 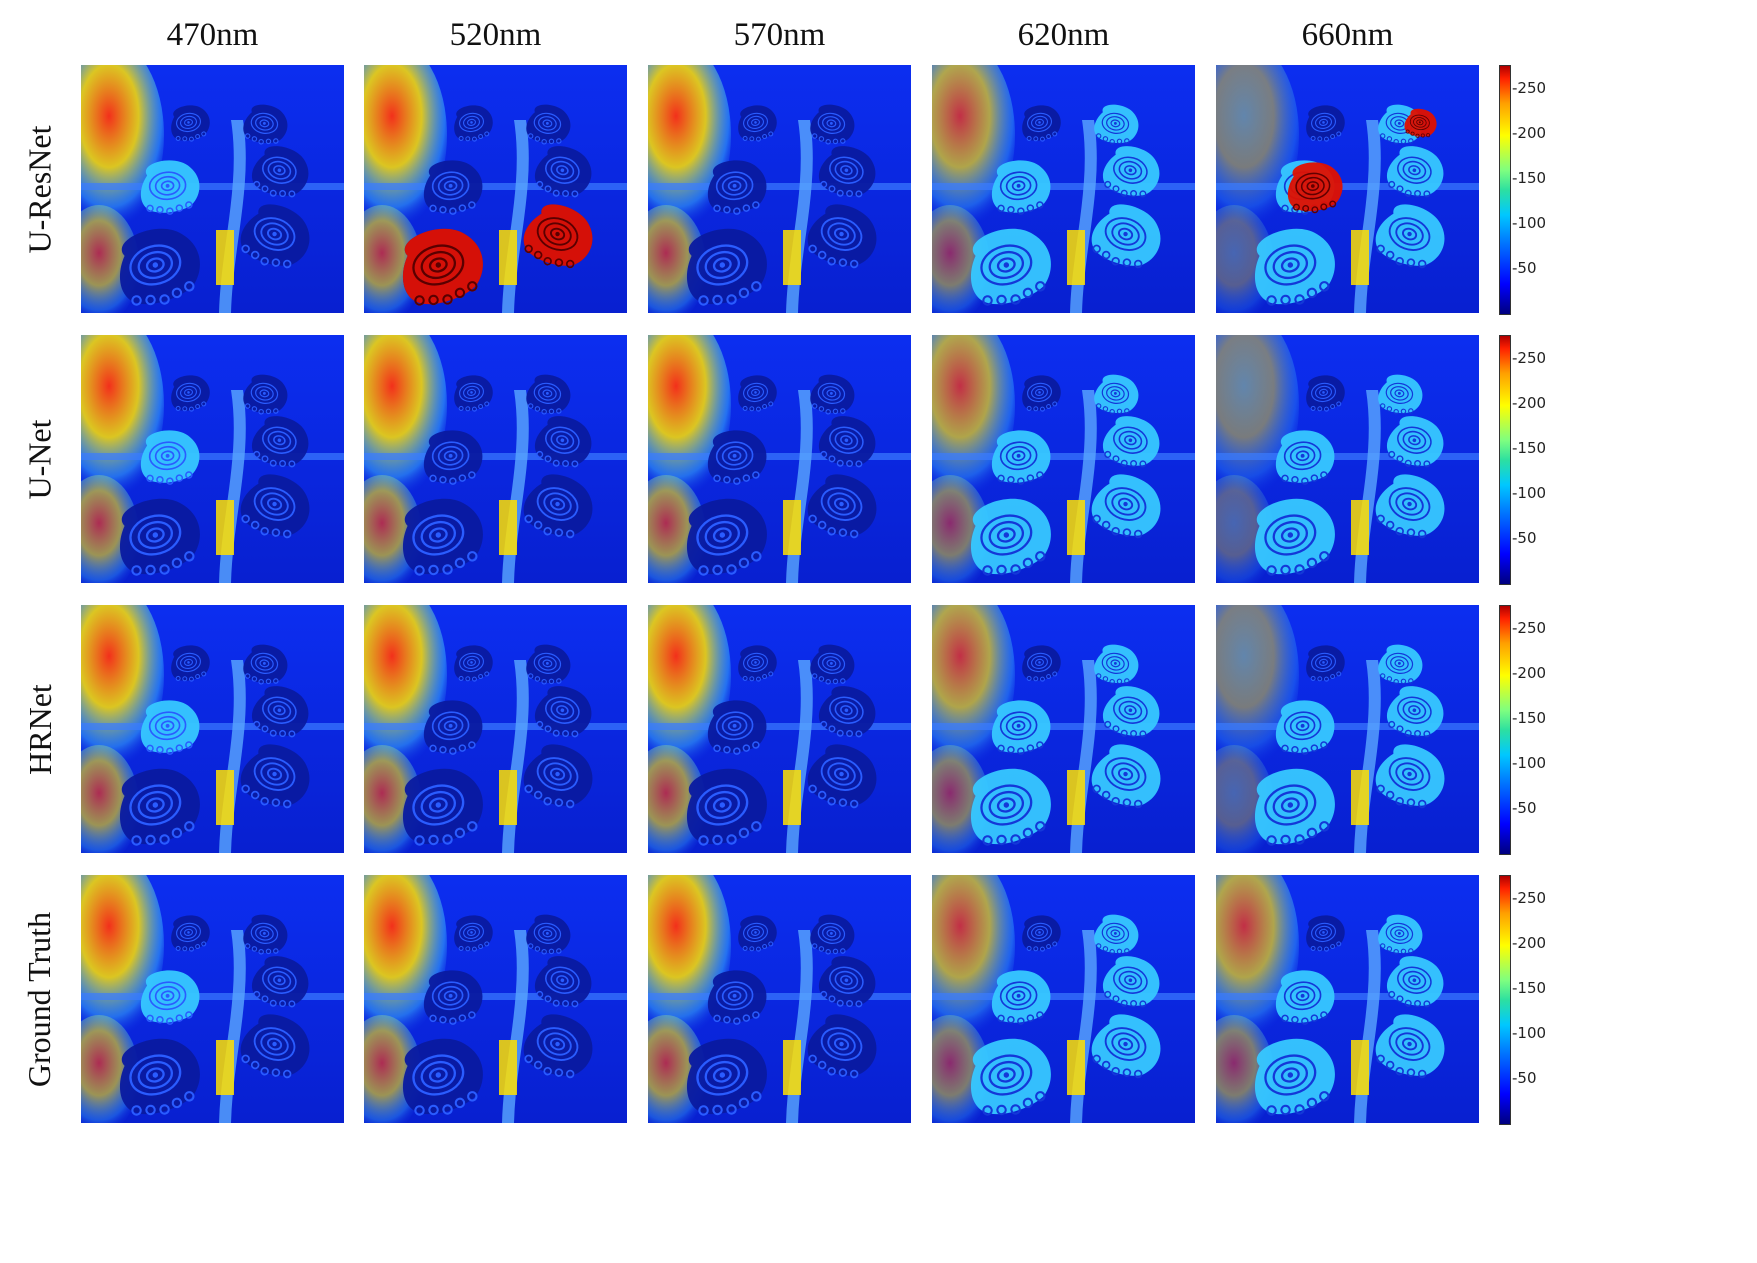 What do you see at coordinates (1063, 999) in the screenshot?
I see `panel-ground-truth-620nm` at bounding box center [1063, 999].